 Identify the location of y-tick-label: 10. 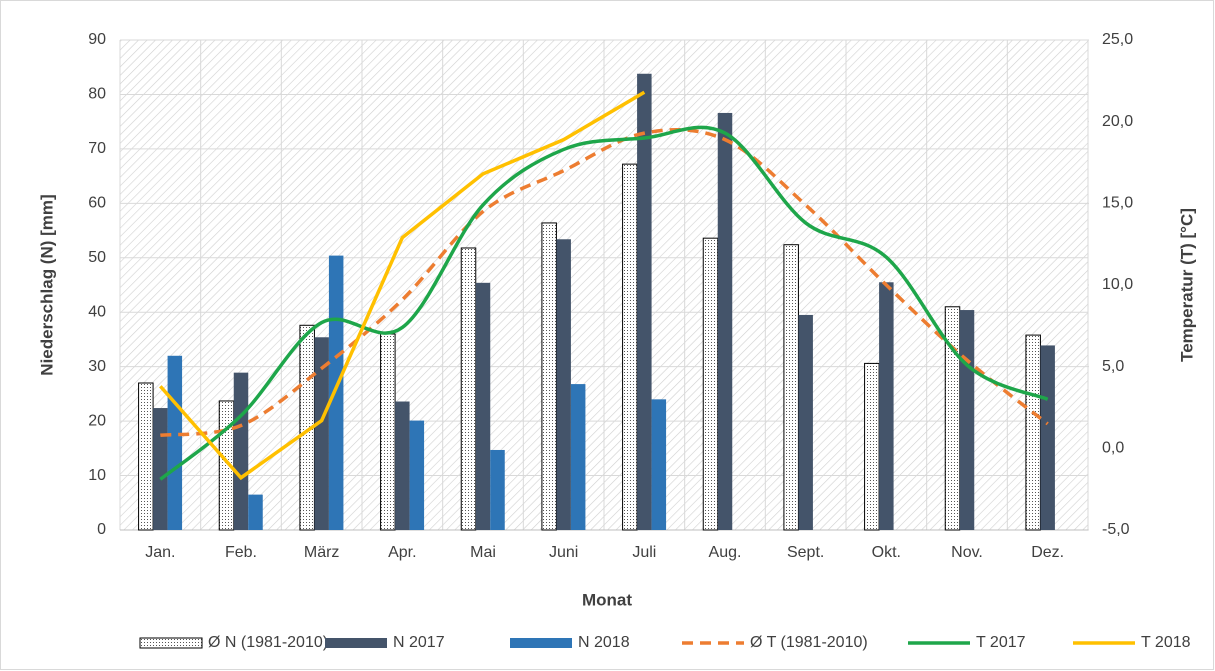
(97, 475).